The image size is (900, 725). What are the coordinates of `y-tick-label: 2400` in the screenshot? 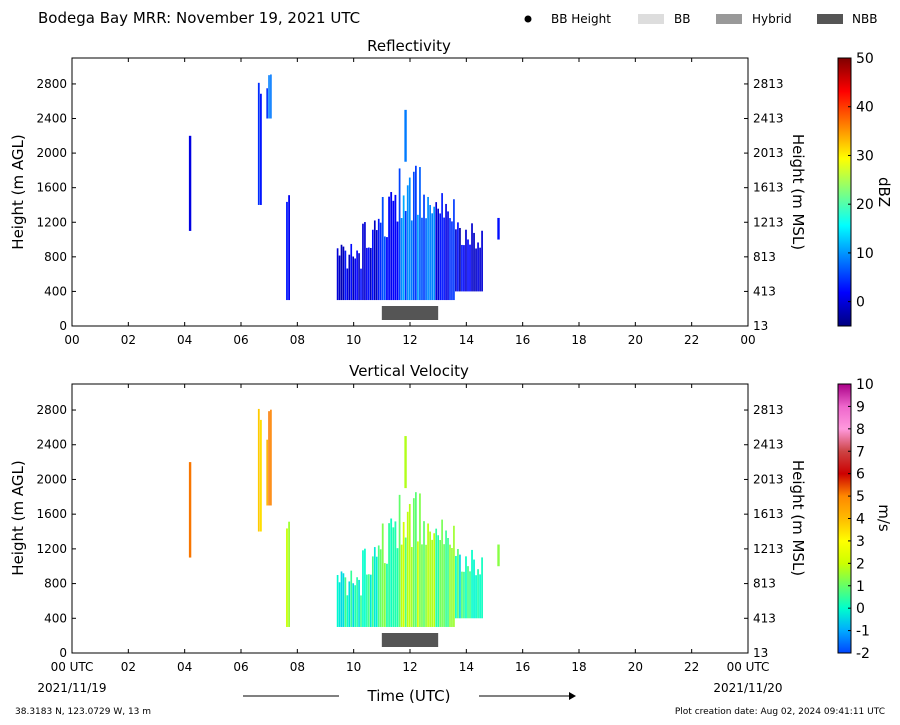 It's located at (51, 445).